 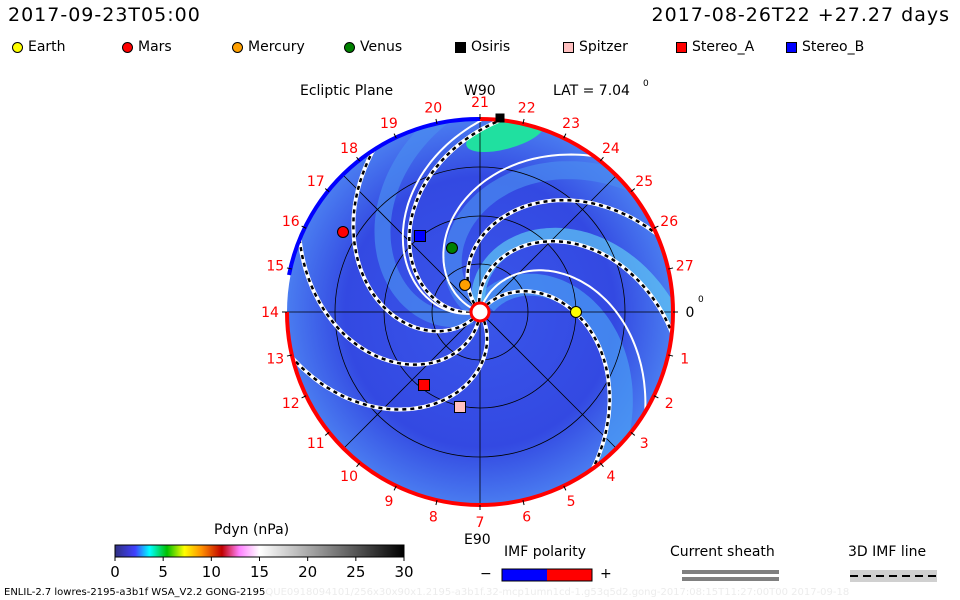 What do you see at coordinates (591, 91) in the screenshot?
I see `lat-label: LAT = 7.04` at bounding box center [591, 91].